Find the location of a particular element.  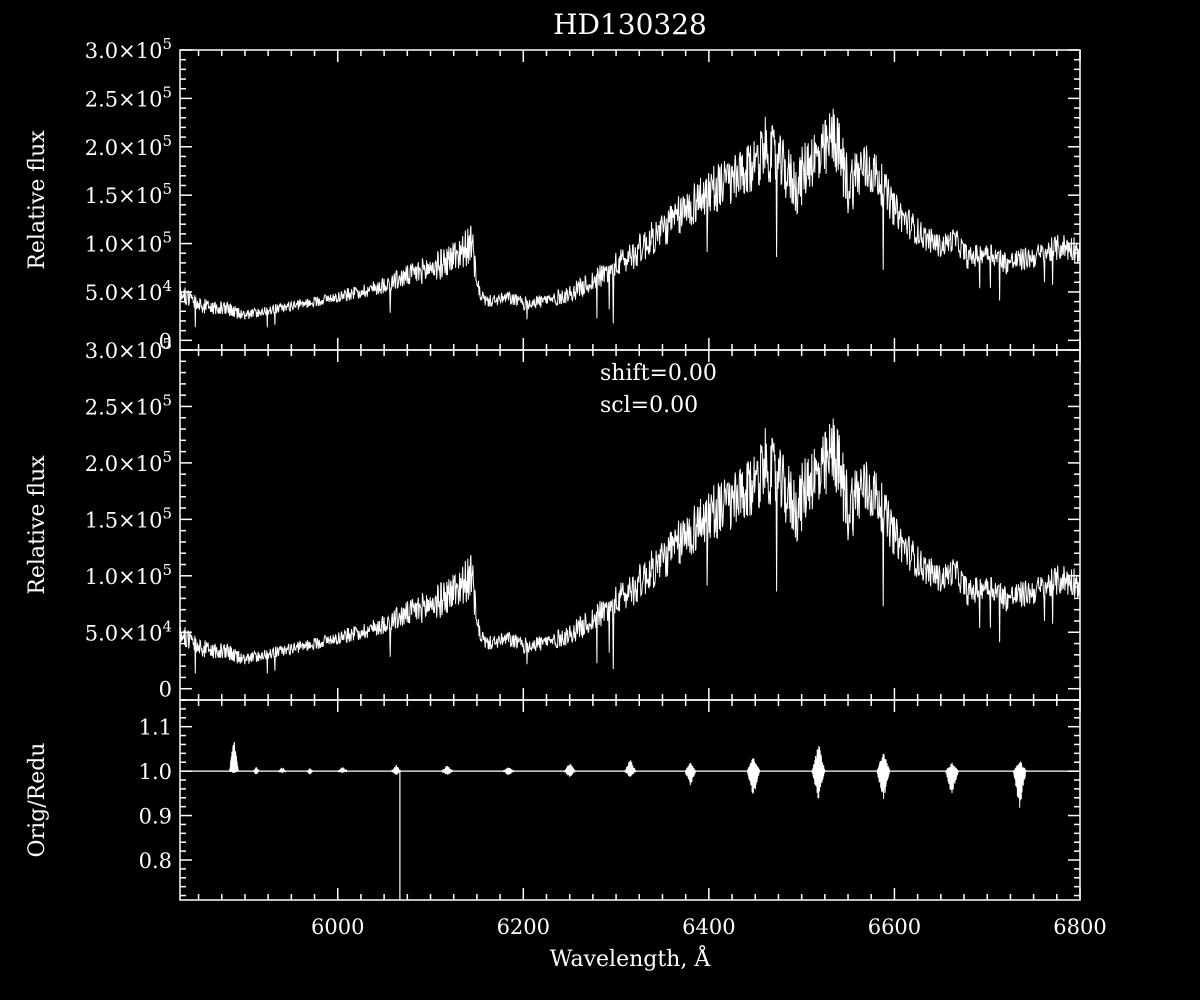

y-tick-label: 0.9 is located at coordinates (155, 817).